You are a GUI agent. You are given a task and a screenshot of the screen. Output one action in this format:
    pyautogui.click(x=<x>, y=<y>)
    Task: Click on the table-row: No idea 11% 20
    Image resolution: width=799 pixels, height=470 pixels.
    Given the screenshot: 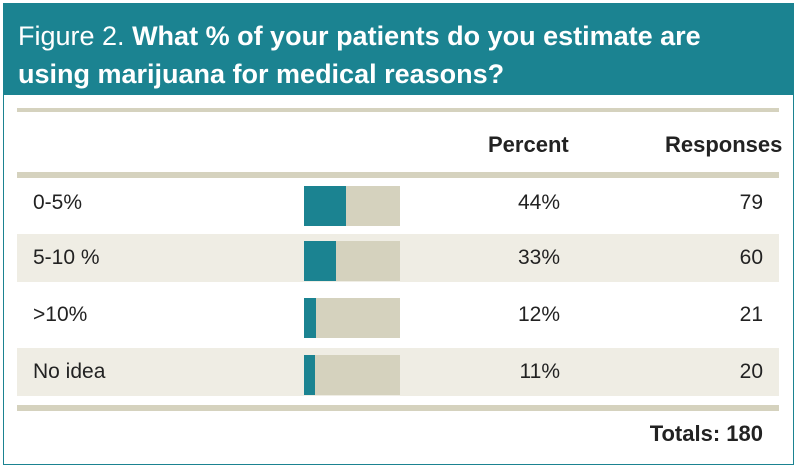 What is the action you would take?
    pyautogui.click(x=398, y=372)
    